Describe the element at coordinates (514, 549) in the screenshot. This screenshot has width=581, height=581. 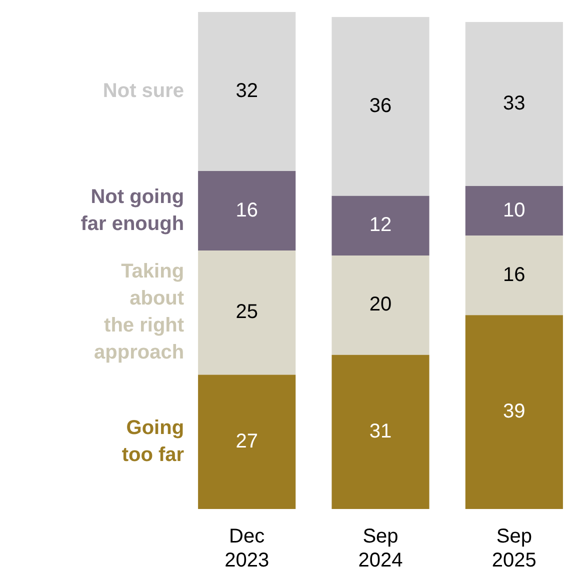
I see `x-tick-label: Sep 2025` at that location.